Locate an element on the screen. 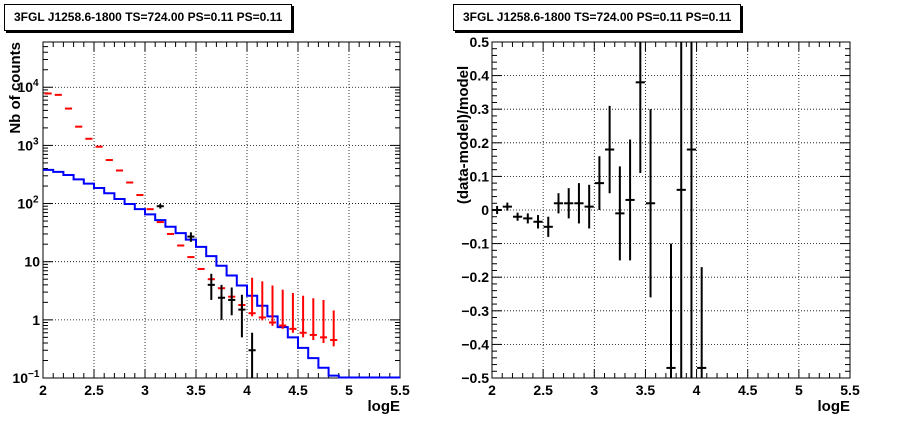 The height and width of the screenshot is (421, 898). left-x-tick-label: 3.5 is located at coordinates (196, 390).